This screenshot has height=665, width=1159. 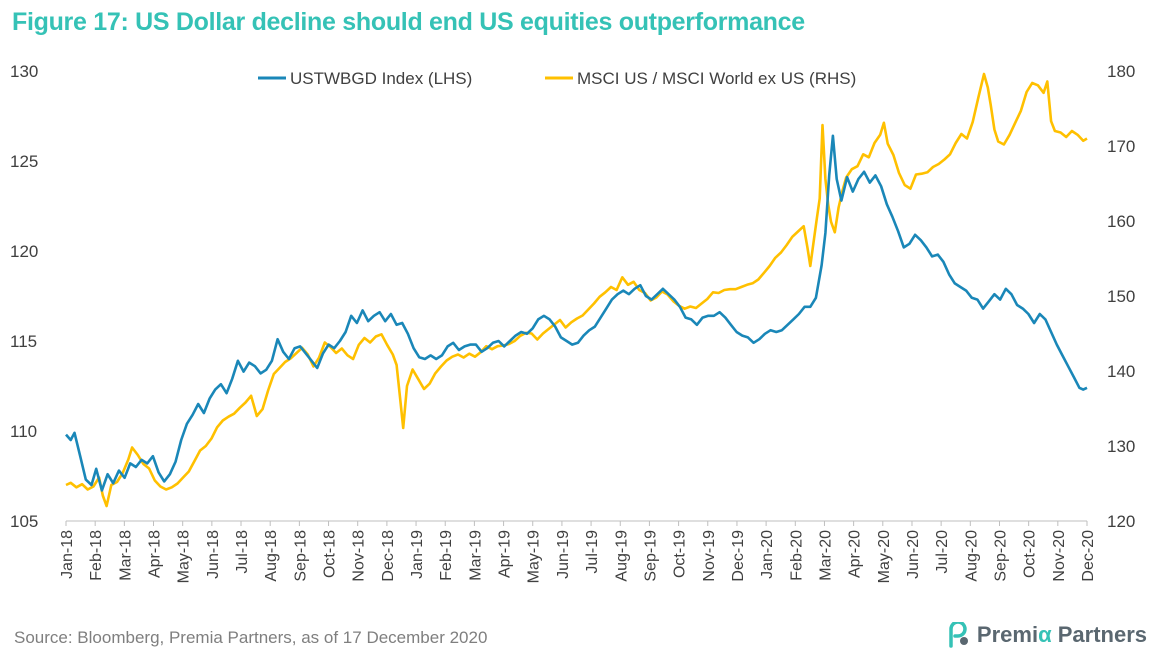 I want to click on y-right-tick-label: 150, so click(x=1121, y=296).